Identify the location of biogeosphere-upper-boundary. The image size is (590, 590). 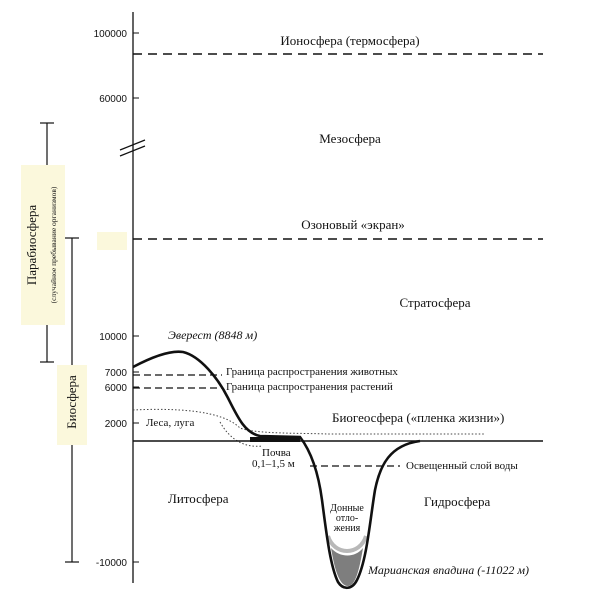
(308, 421).